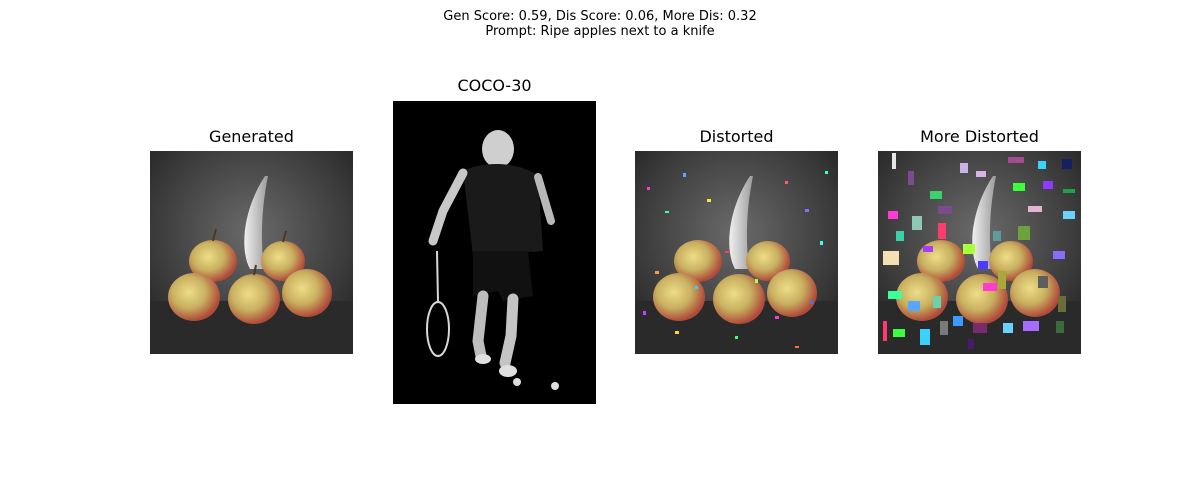 The height and width of the screenshot is (500, 1200). I want to click on generated-image, so click(251, 252).